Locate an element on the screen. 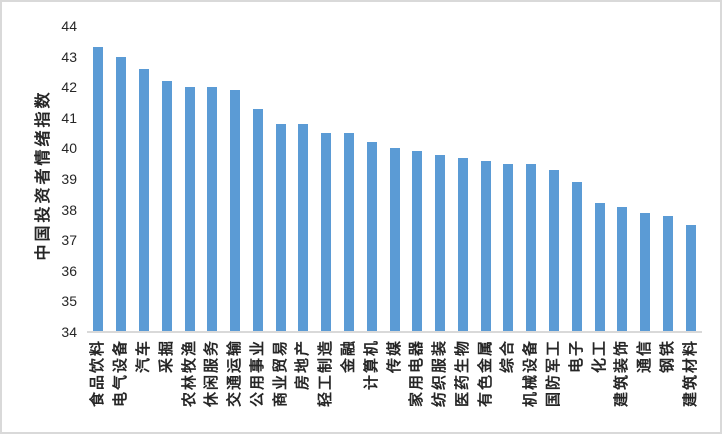  x-category-label: 交通运输 is located at coordinates (235, 373).